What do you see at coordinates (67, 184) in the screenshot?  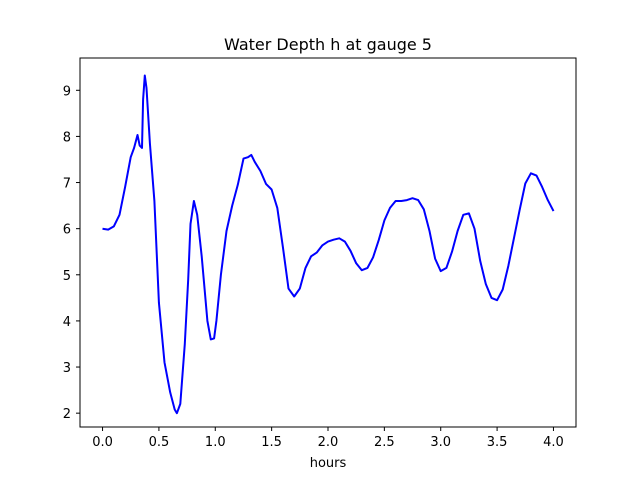 I see `y-tick-label: 7` at bounding box center [67, 184].